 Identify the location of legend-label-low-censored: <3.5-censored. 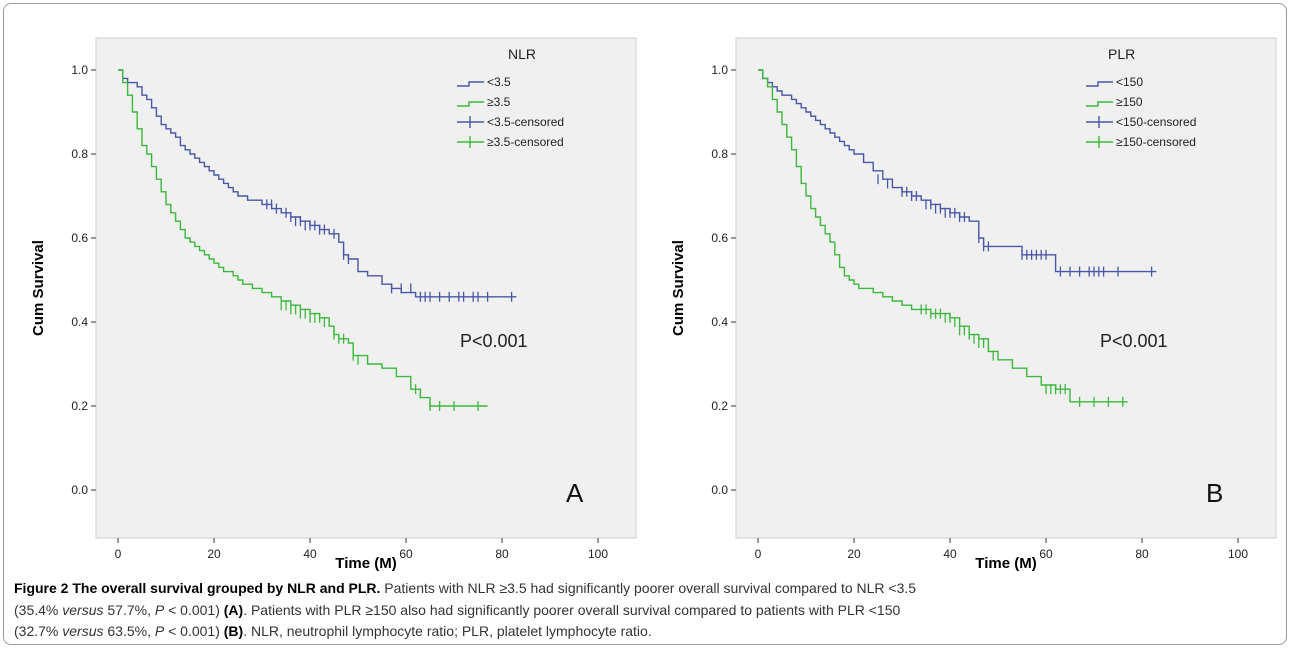
(525, 122).